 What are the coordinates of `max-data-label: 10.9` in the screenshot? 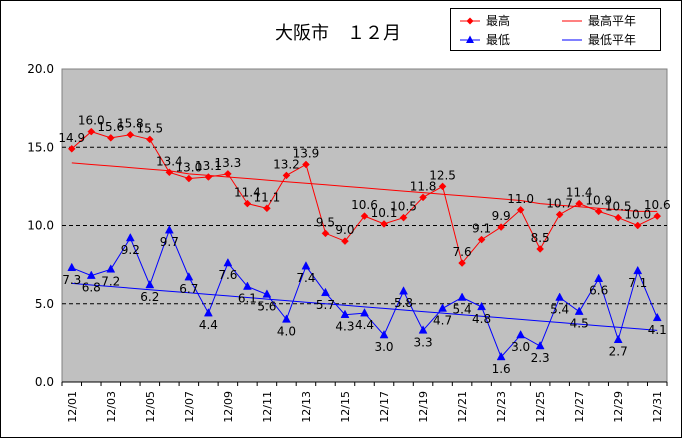 It's located at (598, 200).